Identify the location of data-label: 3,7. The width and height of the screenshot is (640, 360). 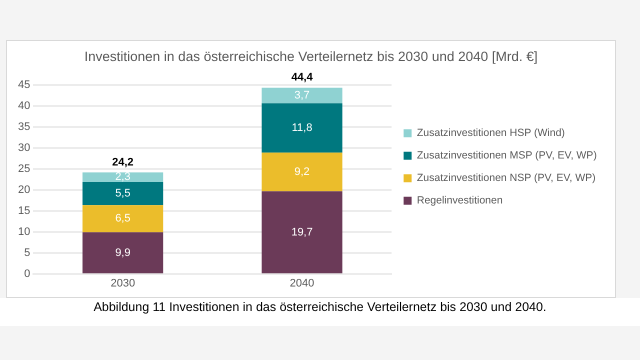
(302, 96).